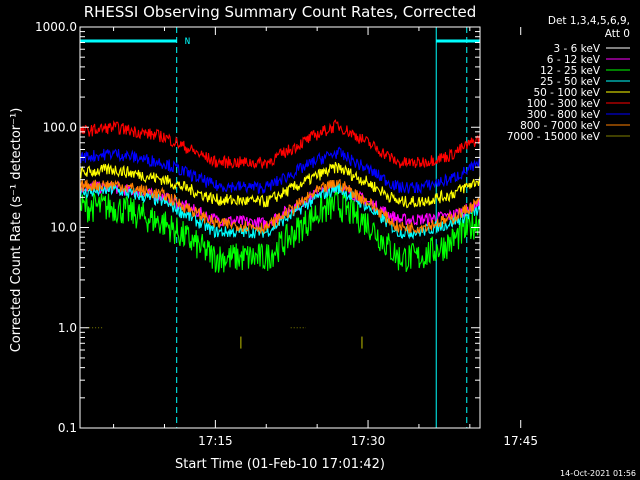 The width and height of the screenshot is (640, 480). Describe the element at coordinates (589, 21) in the screenshot. I see `legend-header-line-1: Det 1,3,4,5,6,9,` at that location.